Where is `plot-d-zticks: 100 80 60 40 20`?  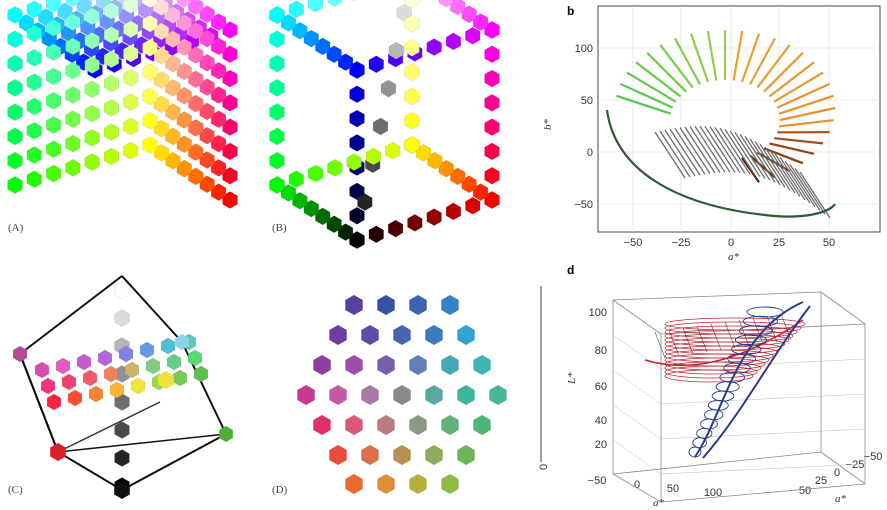 plot-d-zticks: 100 80 60 40 20 is located at coordinates (598, 379).